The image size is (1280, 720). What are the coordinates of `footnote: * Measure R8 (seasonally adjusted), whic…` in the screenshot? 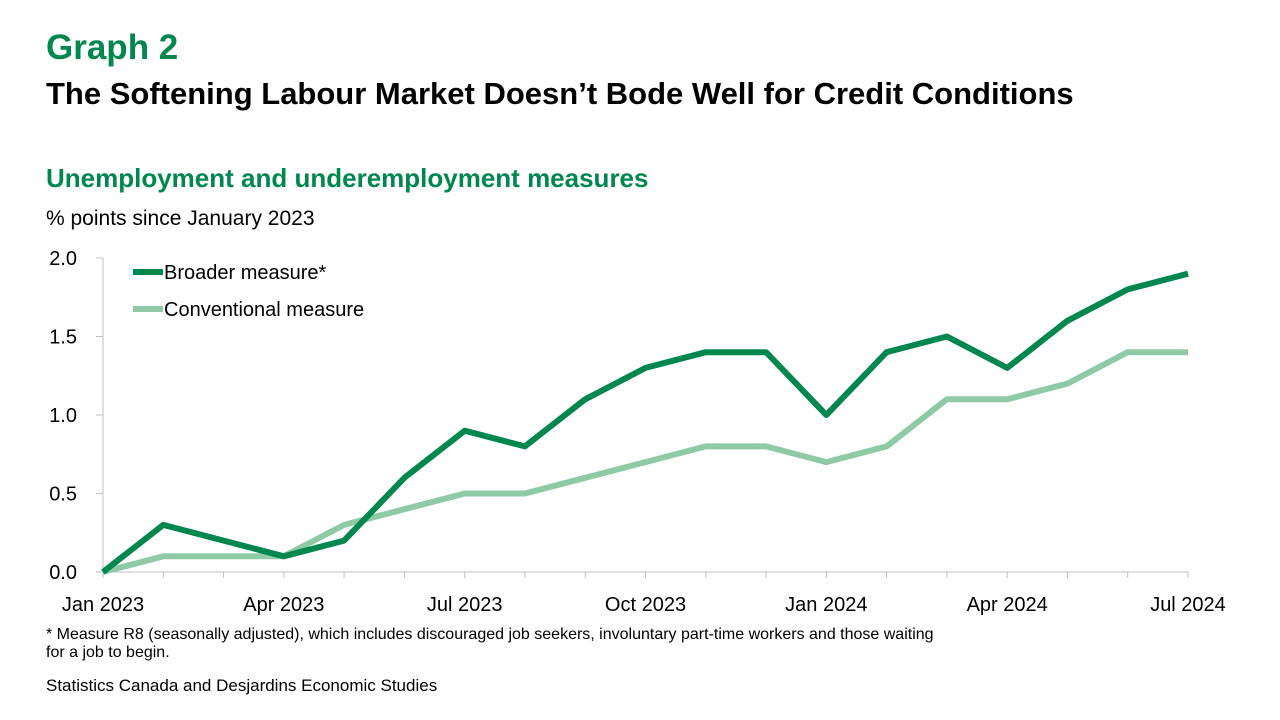 It's located at (490, 643).